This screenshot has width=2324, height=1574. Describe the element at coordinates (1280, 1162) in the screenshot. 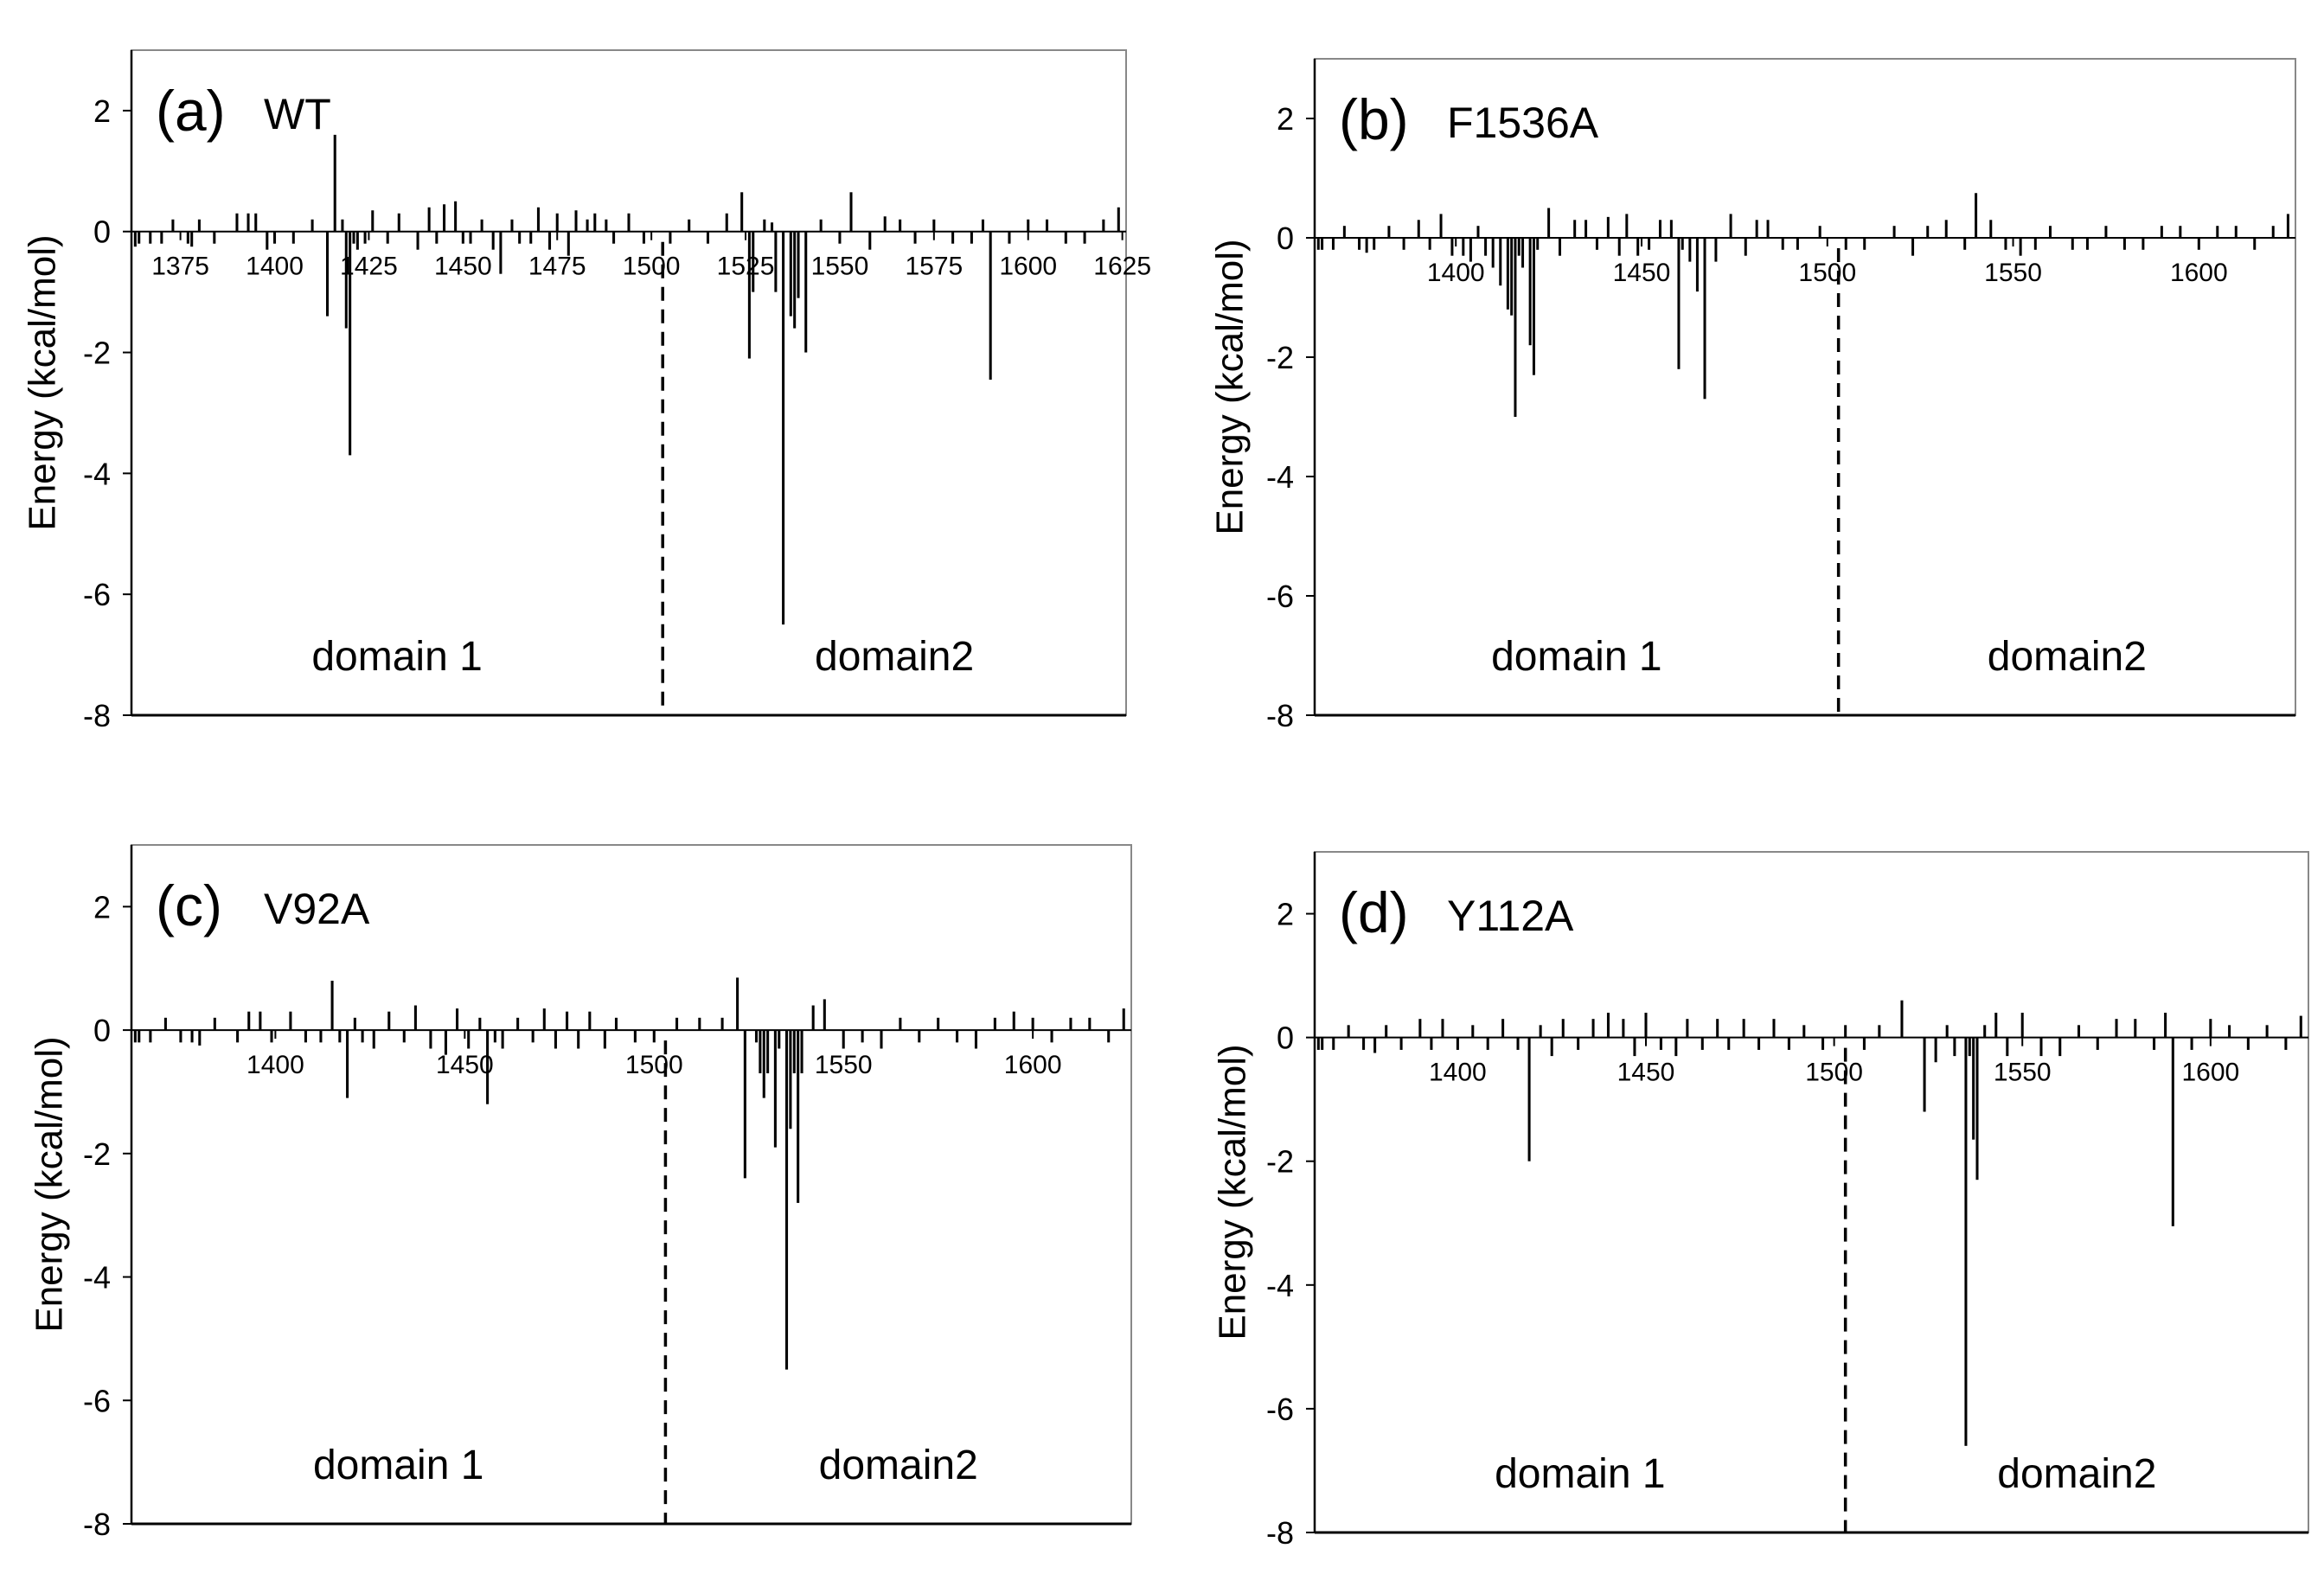

I see `y-tick-label: -2` at that location.